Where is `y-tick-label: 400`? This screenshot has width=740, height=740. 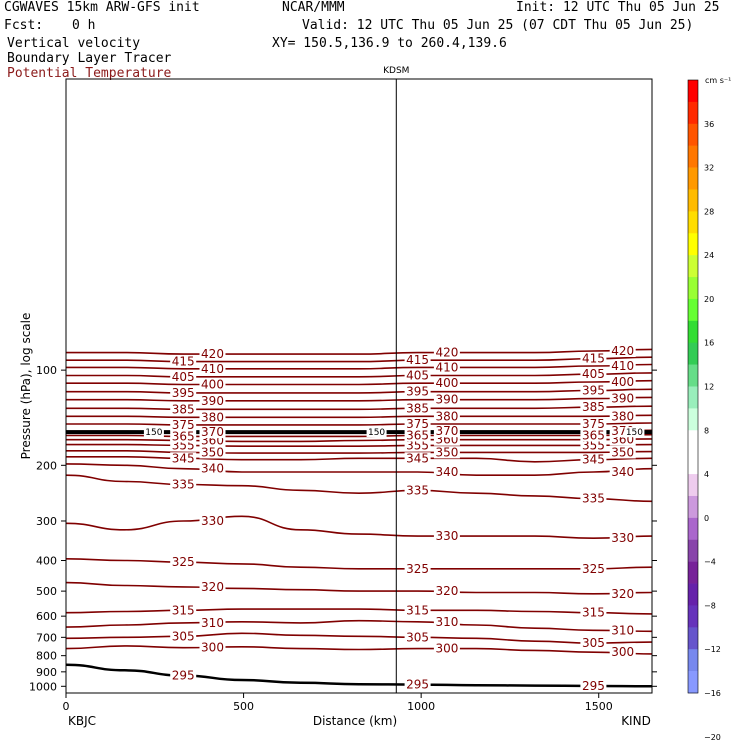 y-tick-label: 400 is located at coordinates (46, 560).